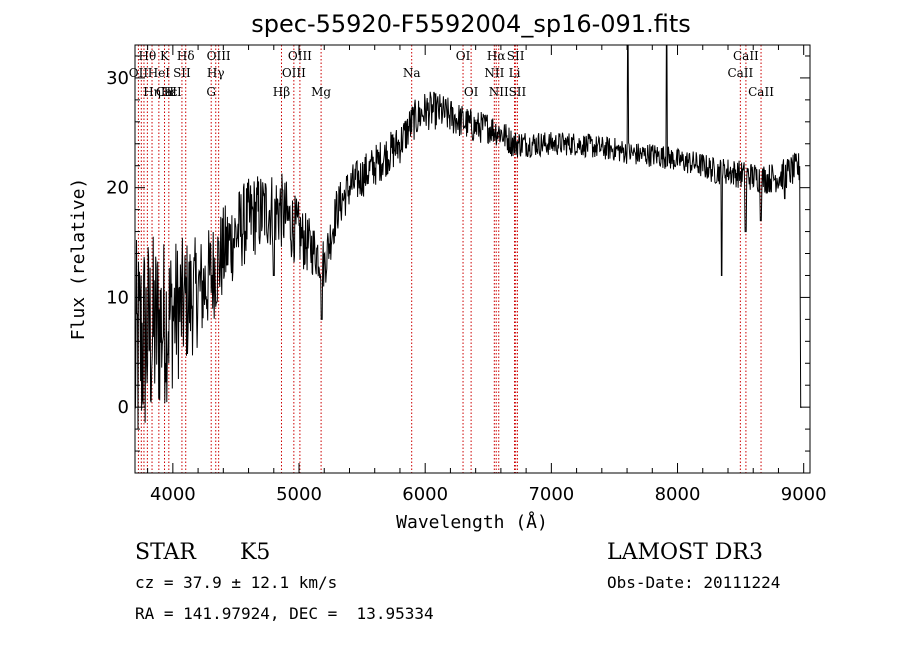 The image size is (900, 649). I want to click on line-label: OII, so click(139, 73).